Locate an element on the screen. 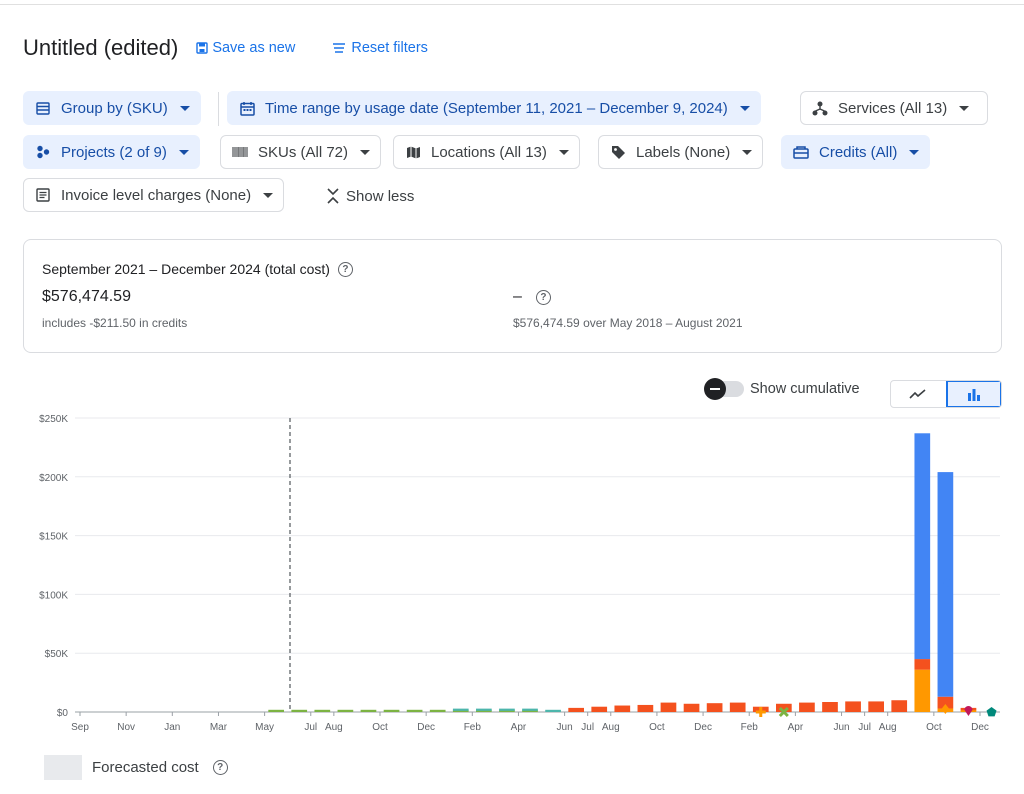 The height and width of the screenshot is (794, 1024). labels-label: Labels (None) is located at coordinates (683, 152).